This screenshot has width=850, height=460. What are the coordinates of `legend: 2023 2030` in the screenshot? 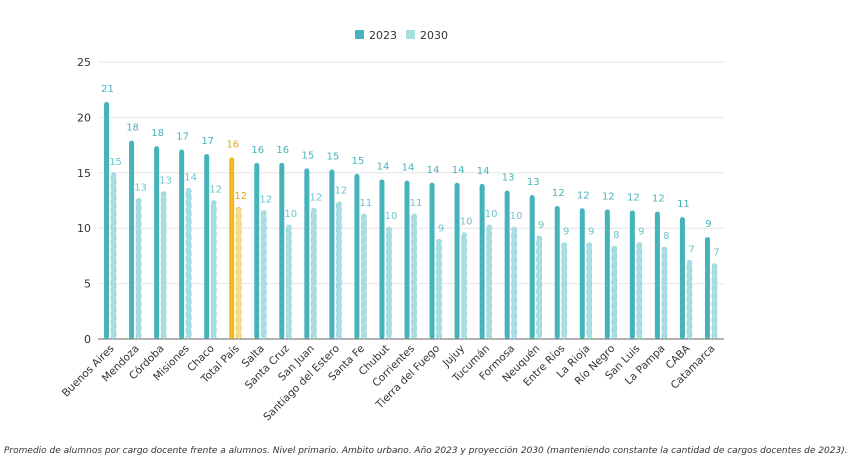 It's located at (401, 35).